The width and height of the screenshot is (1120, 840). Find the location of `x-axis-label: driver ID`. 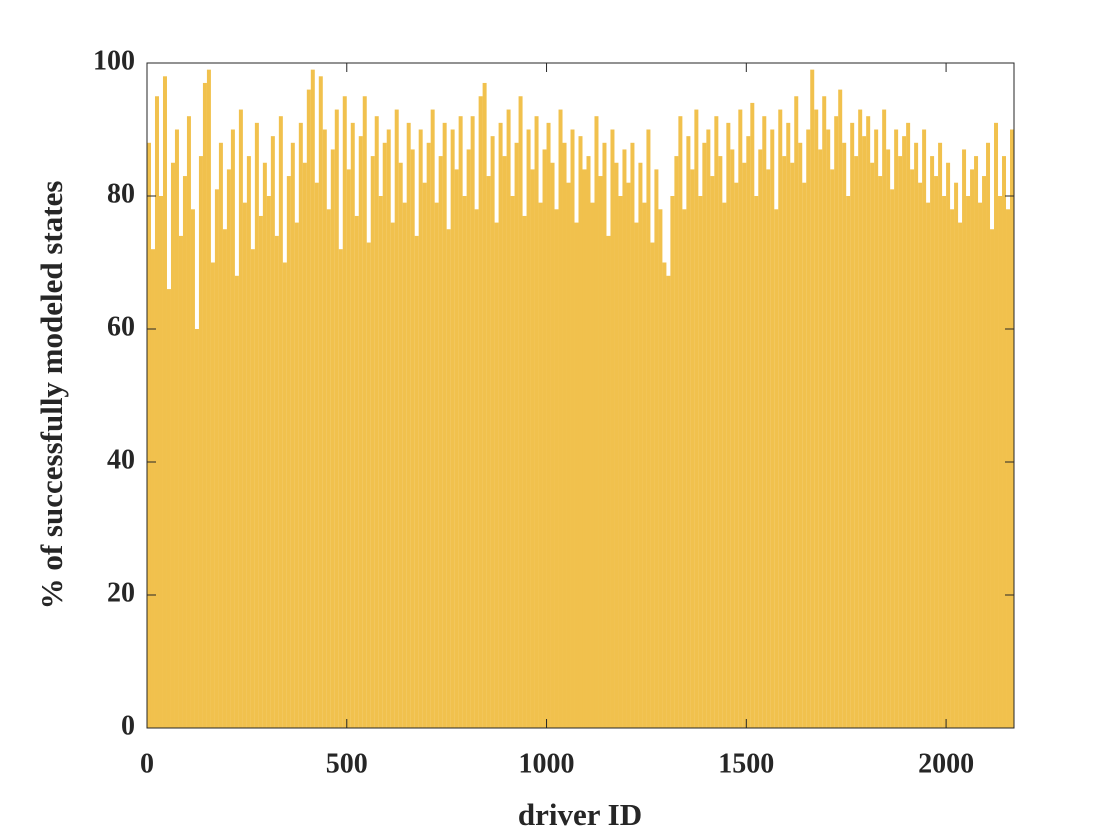

x-axis-label: driver ID is located at coordinates (580, 814).